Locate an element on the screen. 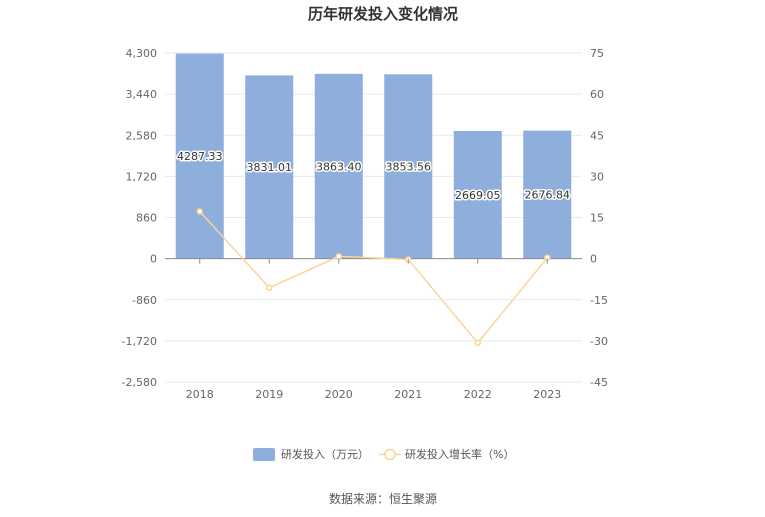 Image resolution: width=765 pixels, height=517 pixels. left-tick-label: 3,440 is located at coordinates (142, 94).